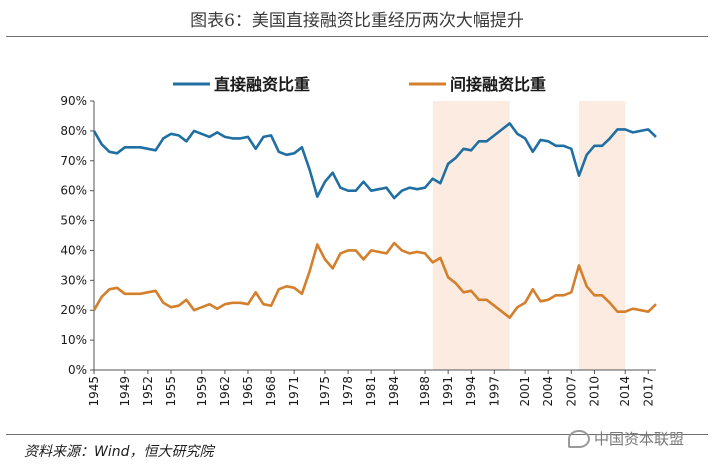  Describe the element at coordinates (171, 391) in the screenshot. I see `x-tick-label: 1955` at that location.